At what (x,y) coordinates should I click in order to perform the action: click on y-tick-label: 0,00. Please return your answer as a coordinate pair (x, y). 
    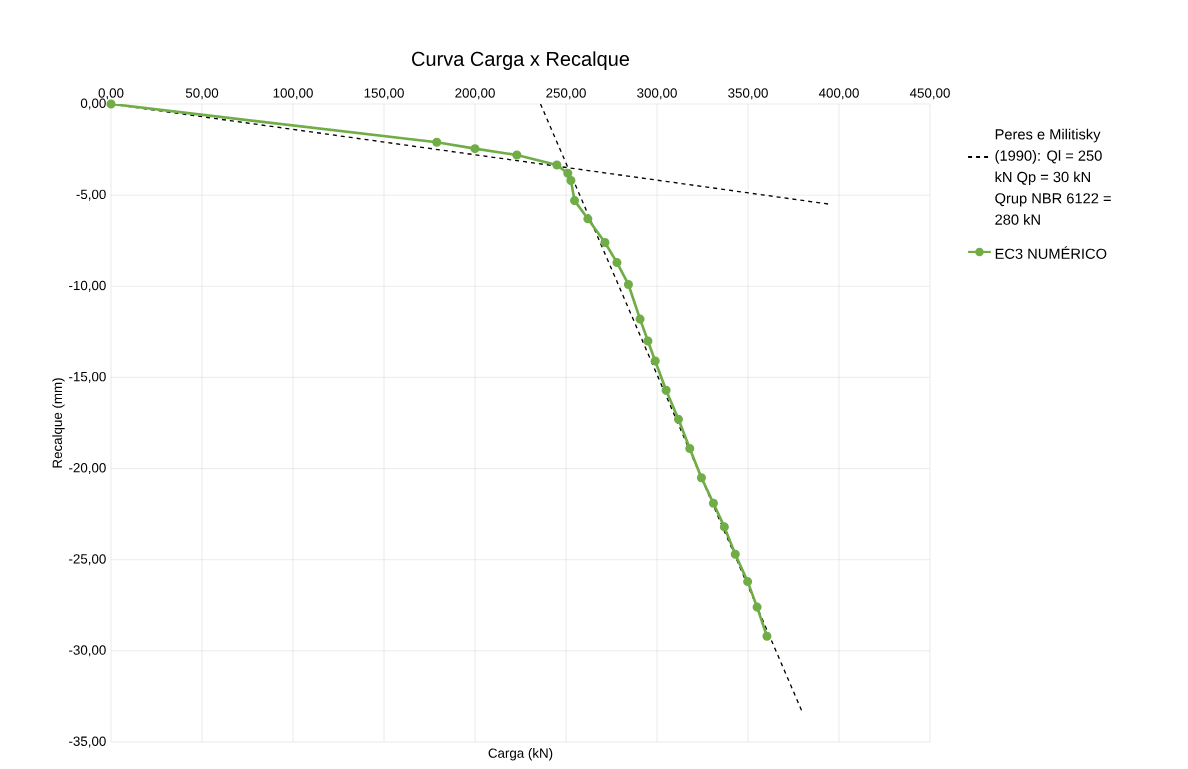
    Looking at the image, I should click on (93, 104).